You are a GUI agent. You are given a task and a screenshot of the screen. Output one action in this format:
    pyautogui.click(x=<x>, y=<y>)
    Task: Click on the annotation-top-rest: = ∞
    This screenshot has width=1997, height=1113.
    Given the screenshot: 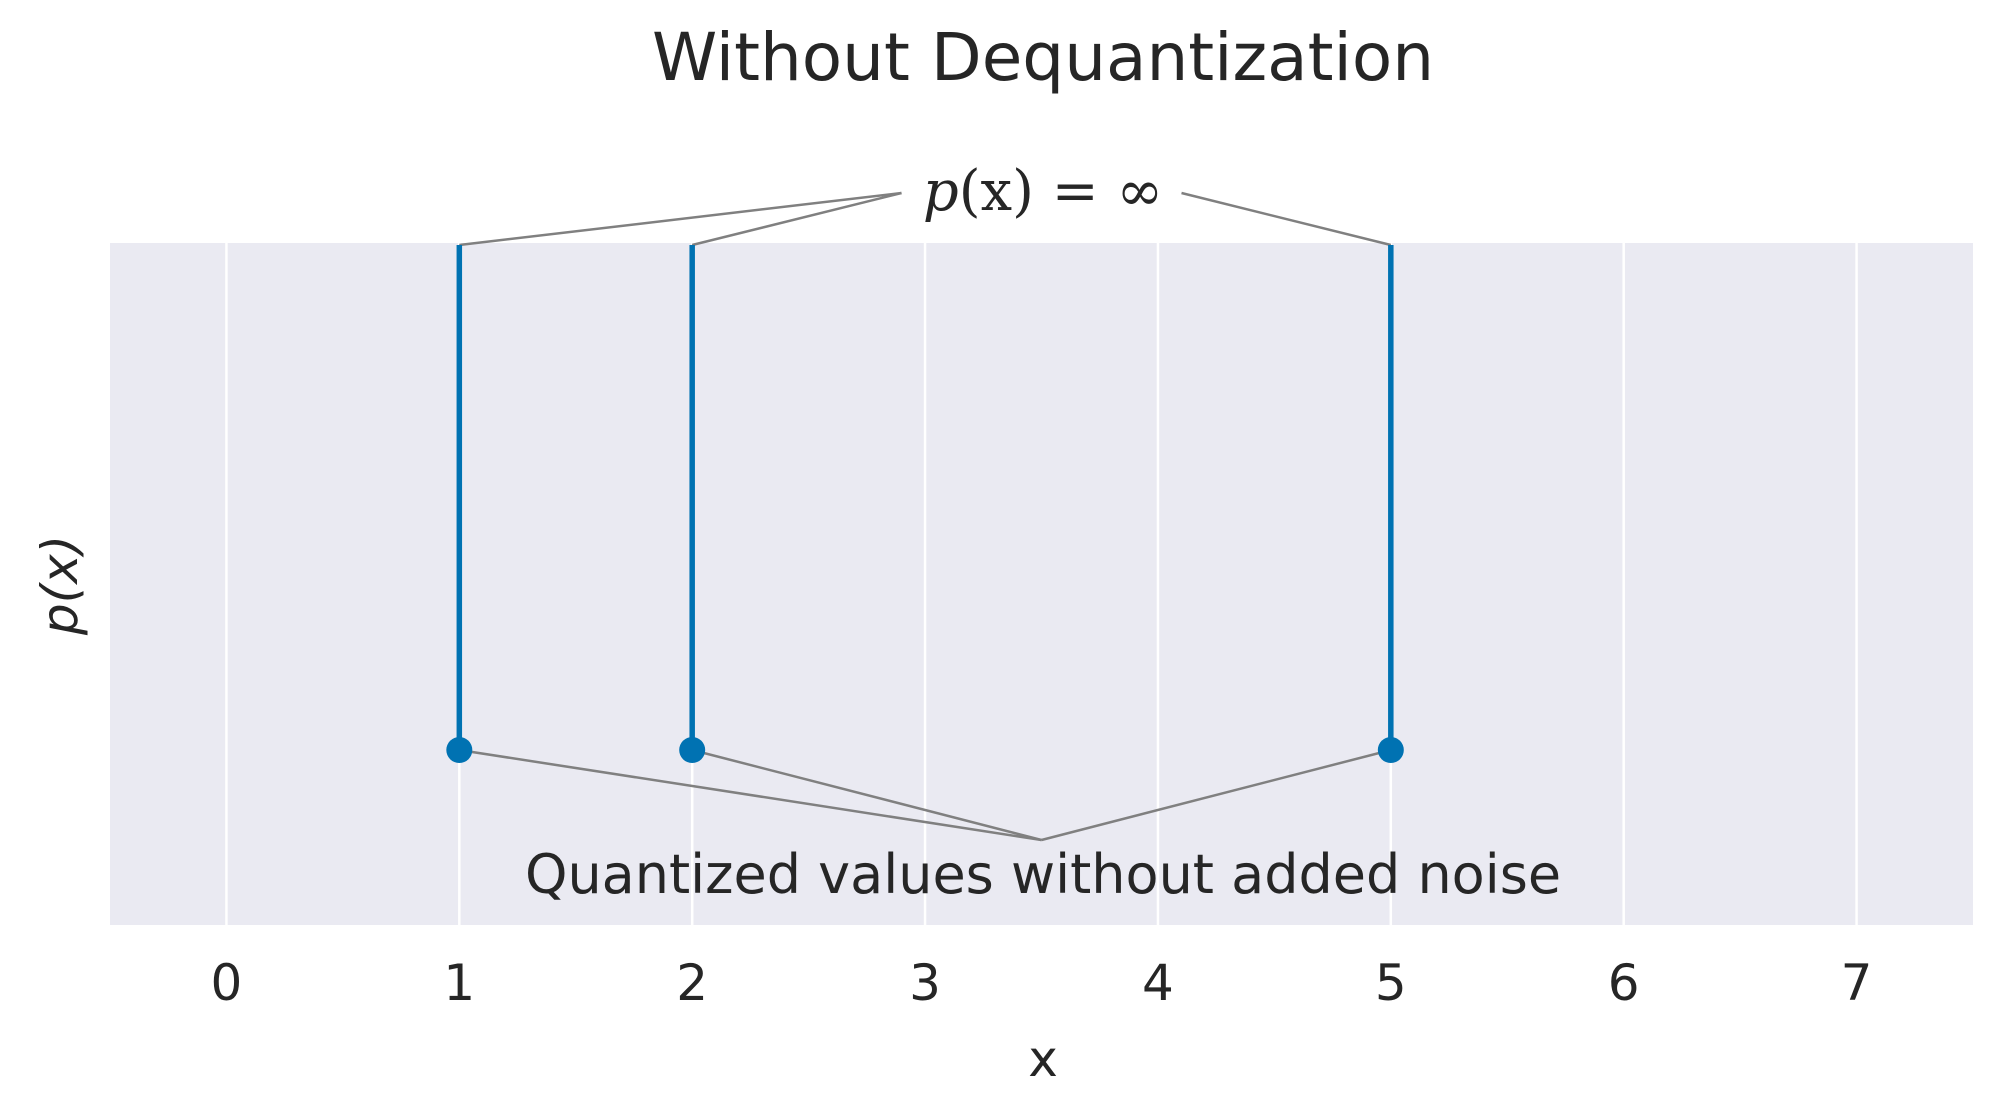 What is the action you would take?
    pyautogui.click(x=1098, y=191)
    